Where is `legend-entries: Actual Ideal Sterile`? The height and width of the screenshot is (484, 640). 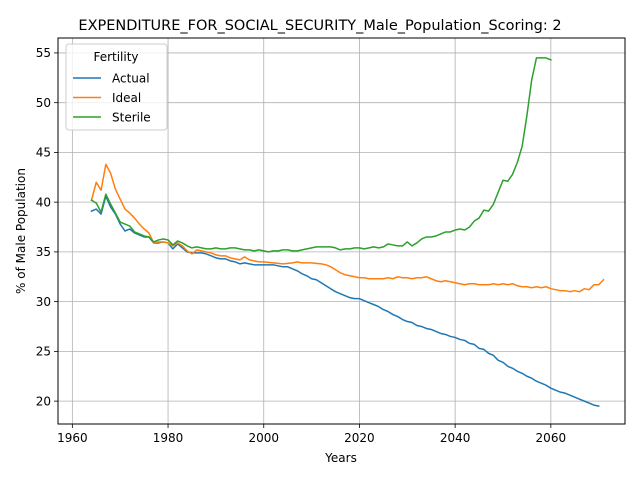
legend-entries: Actual Ideal Sterile is located at coordinates (112, 97).